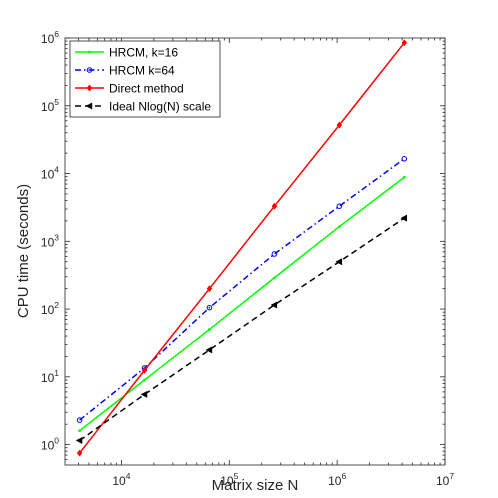  I want to click on y-tick-label-0: 10⁰, so click(50, 444).